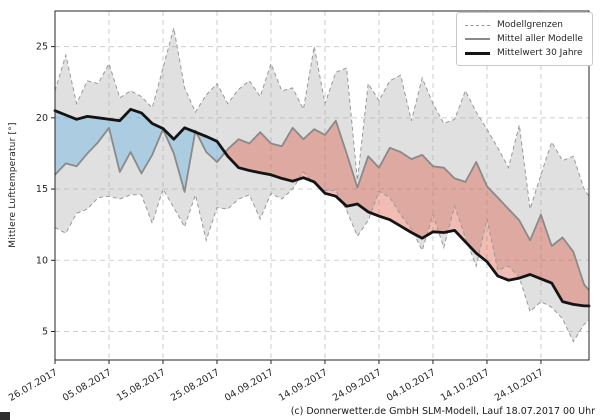  What do you see at coordinates (477, 53) in the screenshot?
I see `black-line-swatch-icon` at bounding box center [477, 53].